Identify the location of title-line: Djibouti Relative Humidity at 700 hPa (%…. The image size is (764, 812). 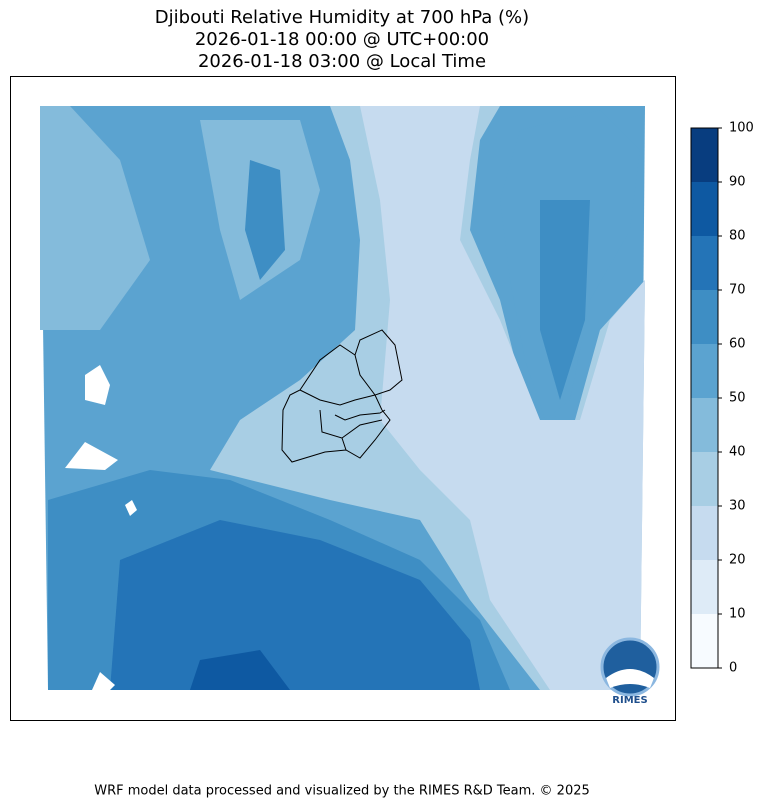
(342, 17).